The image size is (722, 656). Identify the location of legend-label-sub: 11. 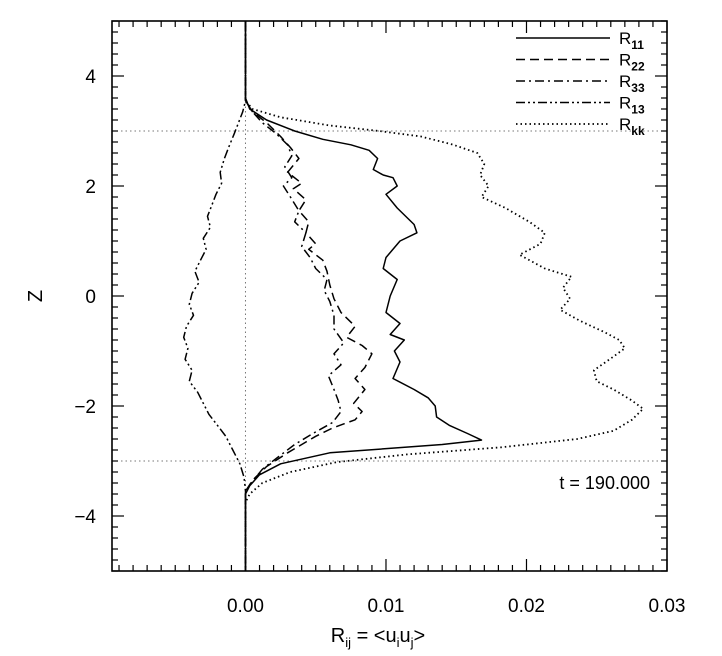
(637, 45).